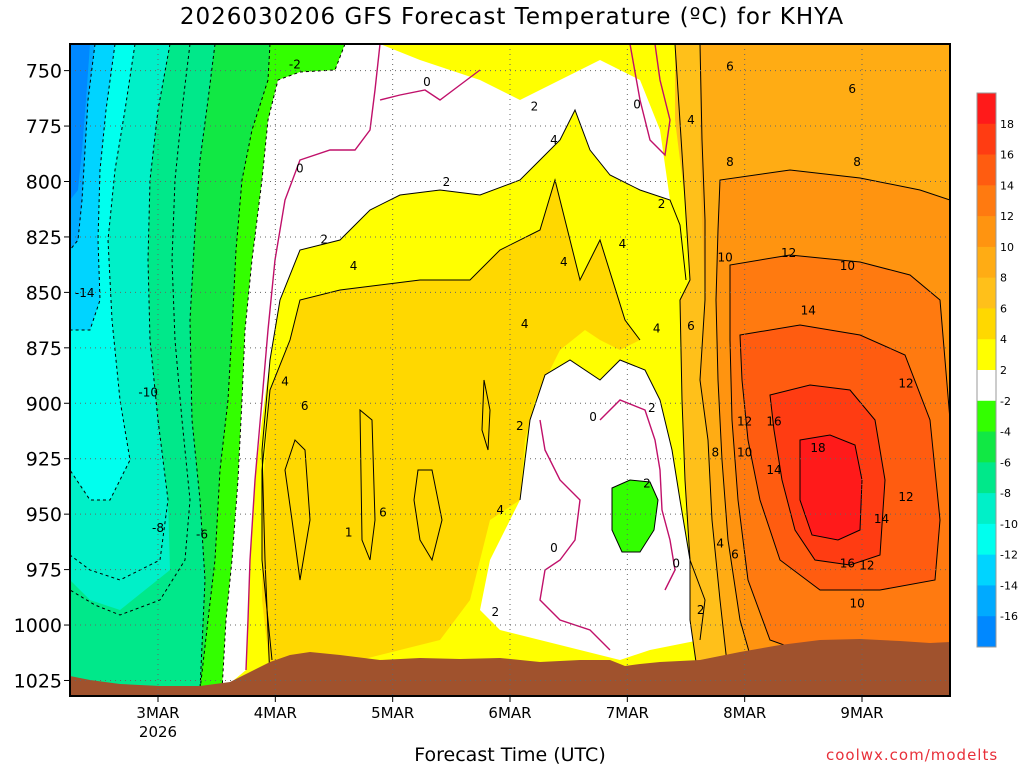 The image size is (1024, 768). Describe the element at coordinates (38, 681) in the screenshot. I see `y-tick-label: 1025` at that location.